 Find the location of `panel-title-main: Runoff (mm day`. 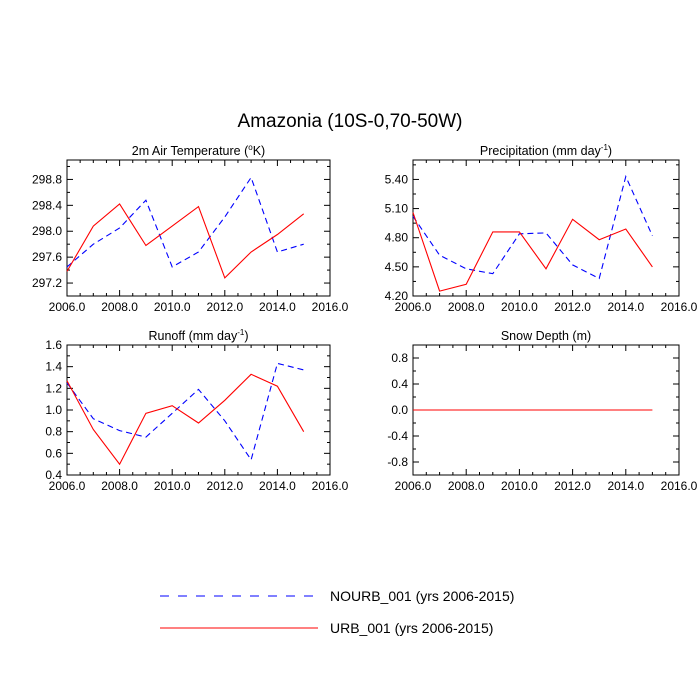

panel-title-main: Runoff (mm day is located at coordinates (193, 336).